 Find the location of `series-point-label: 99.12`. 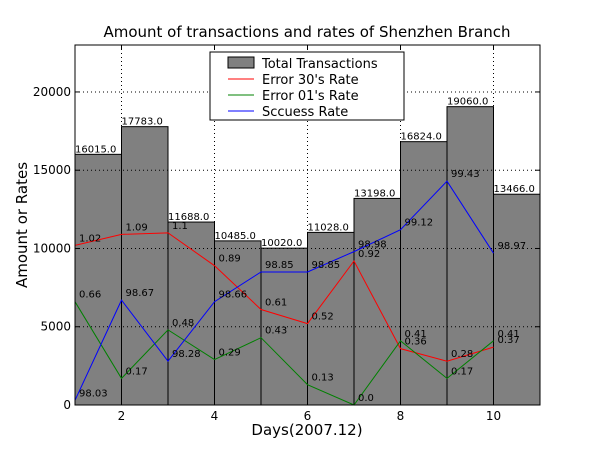

series-point-label: 99.12 is located at coordinates (419, 223).